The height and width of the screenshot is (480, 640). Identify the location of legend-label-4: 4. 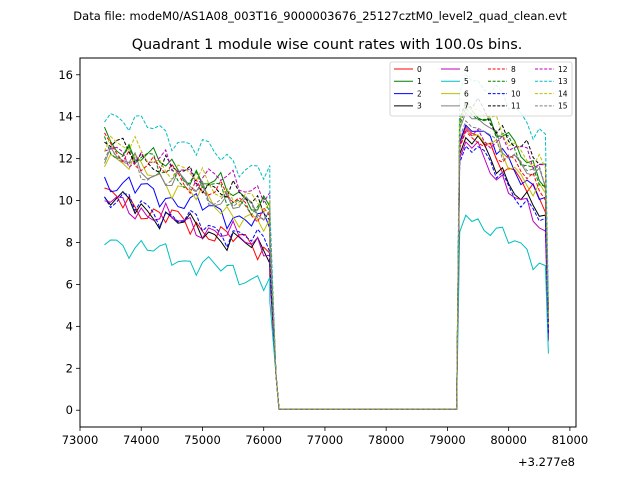
(466, 69).